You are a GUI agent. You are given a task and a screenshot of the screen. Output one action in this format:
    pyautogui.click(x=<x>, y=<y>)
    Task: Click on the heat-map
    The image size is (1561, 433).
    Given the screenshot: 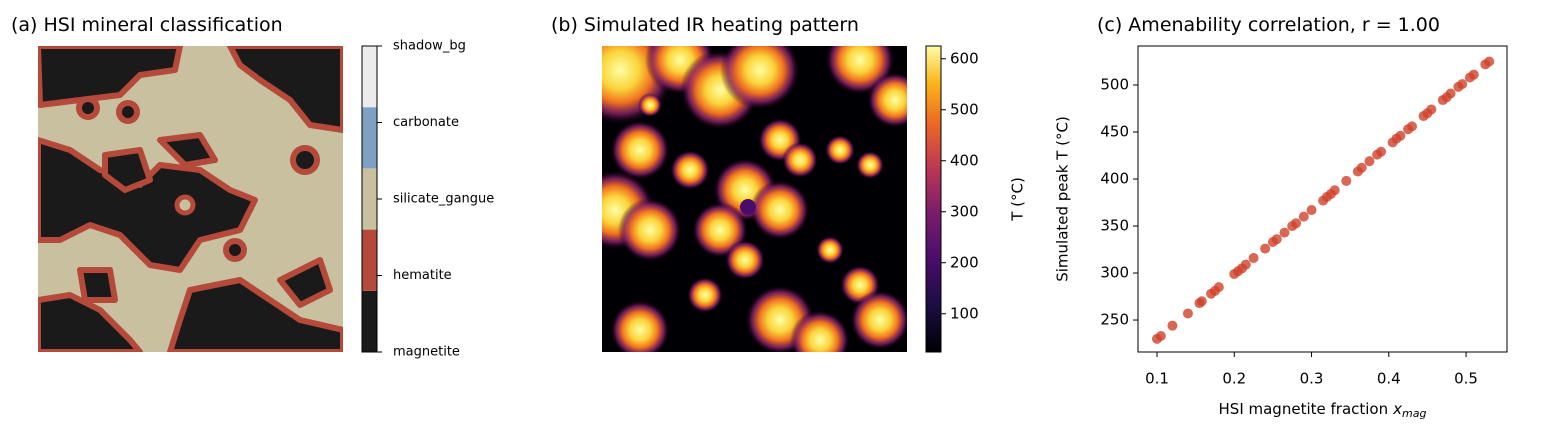 What is the action you would take?
    pyautogui.click(x=754, y=199)
    